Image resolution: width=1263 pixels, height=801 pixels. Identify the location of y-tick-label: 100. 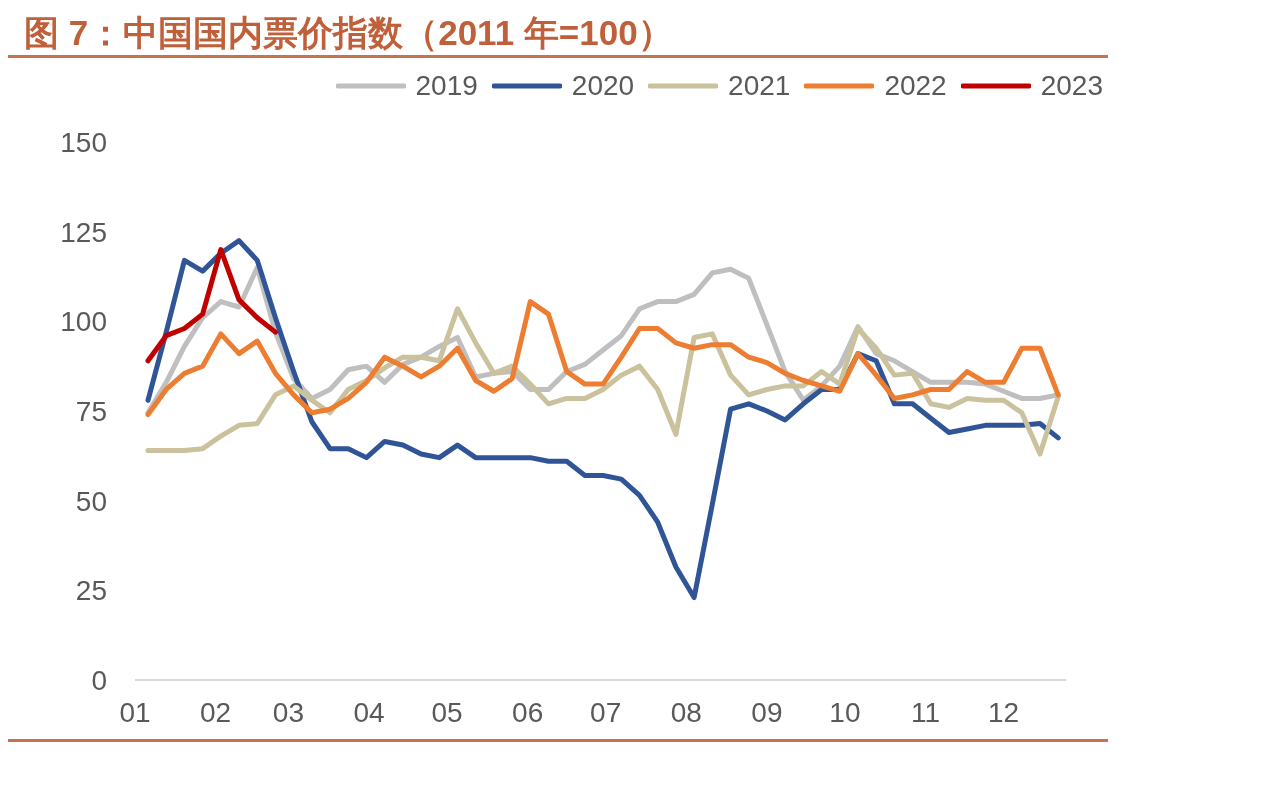
(83, 322).